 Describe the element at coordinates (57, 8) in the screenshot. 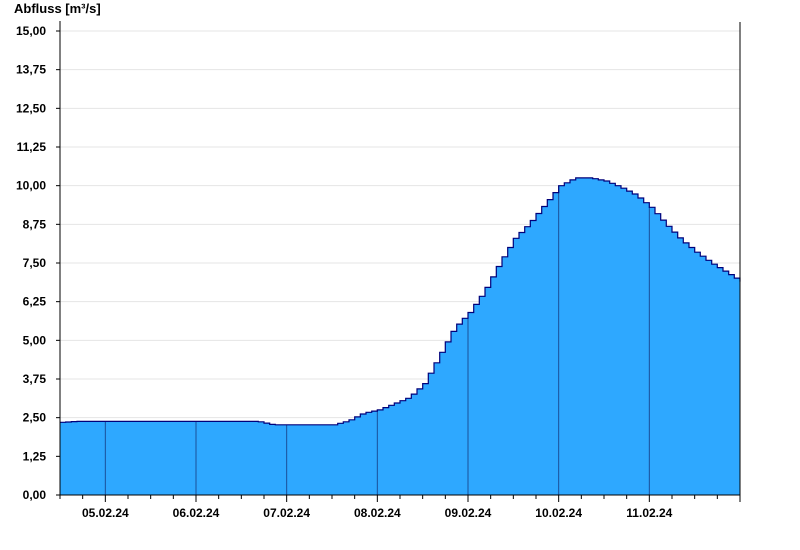

I see `y-axis-label: Abfluss [m³/s]` at that location.